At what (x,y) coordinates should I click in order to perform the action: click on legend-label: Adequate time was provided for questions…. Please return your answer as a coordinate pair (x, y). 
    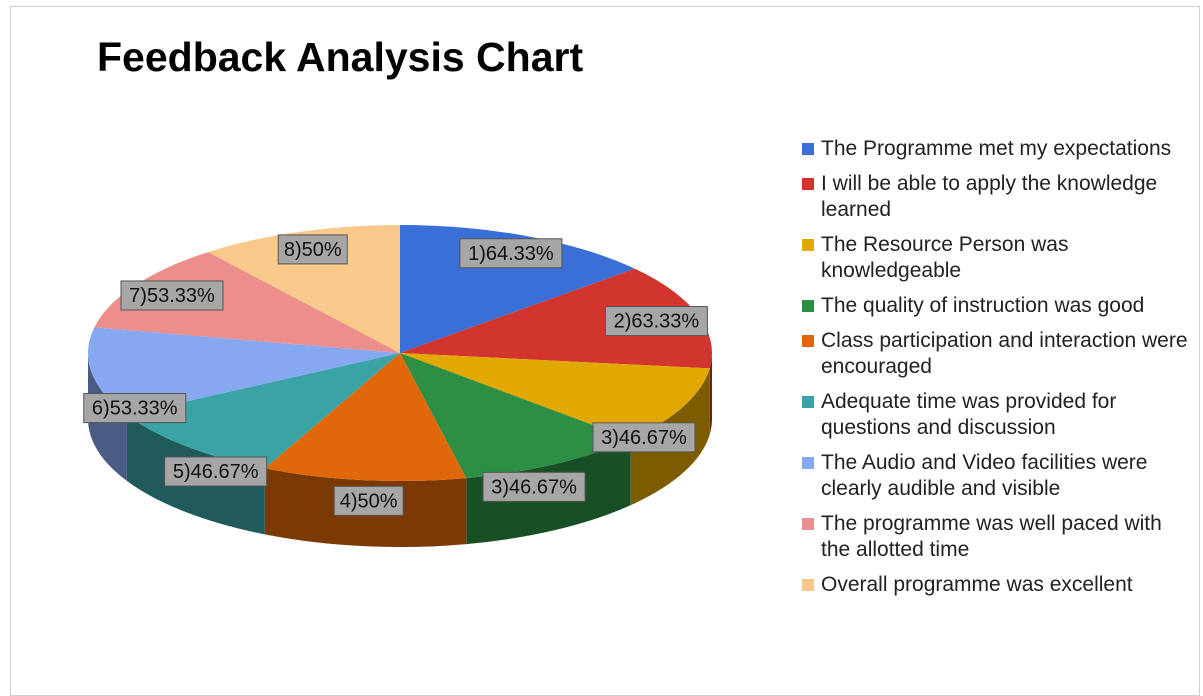
    Looking at the image, I should click on (969, 414).